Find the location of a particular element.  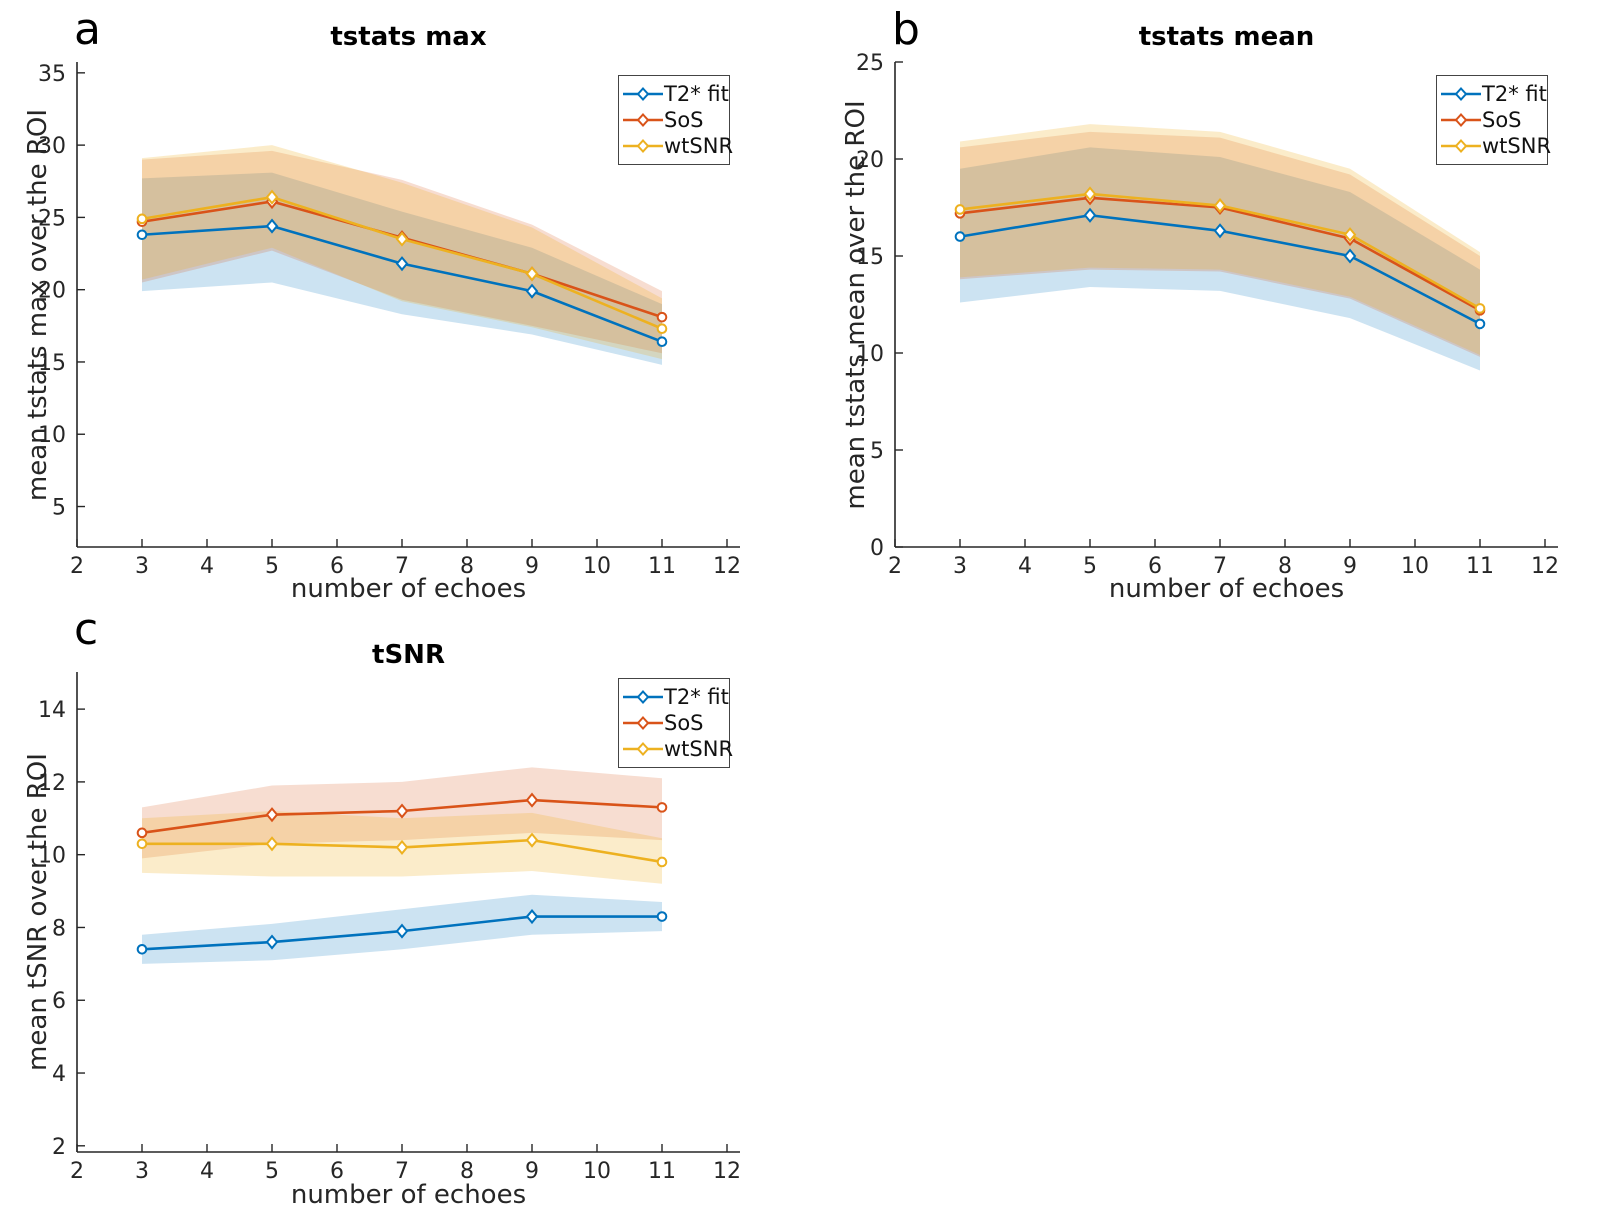

panel-letter-a: a is located at coordinates (87, 29).